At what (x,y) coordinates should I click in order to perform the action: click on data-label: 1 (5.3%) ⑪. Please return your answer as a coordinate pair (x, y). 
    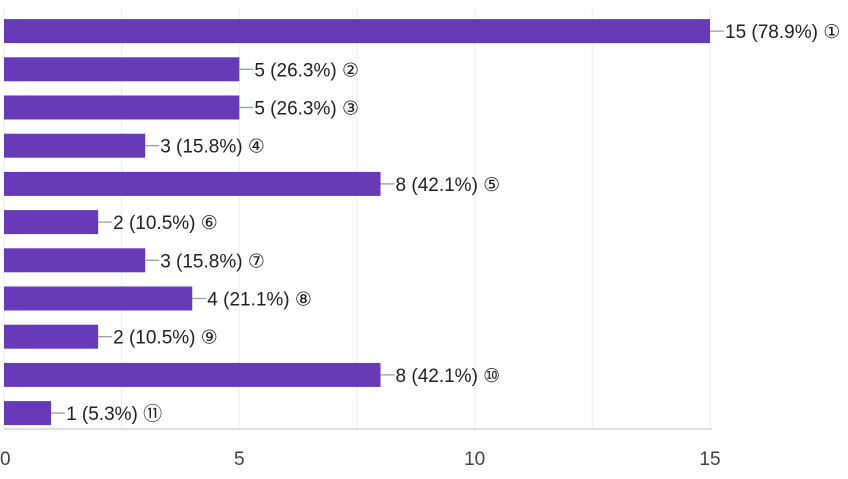
    Looking at the image, I should click on (114, 414).